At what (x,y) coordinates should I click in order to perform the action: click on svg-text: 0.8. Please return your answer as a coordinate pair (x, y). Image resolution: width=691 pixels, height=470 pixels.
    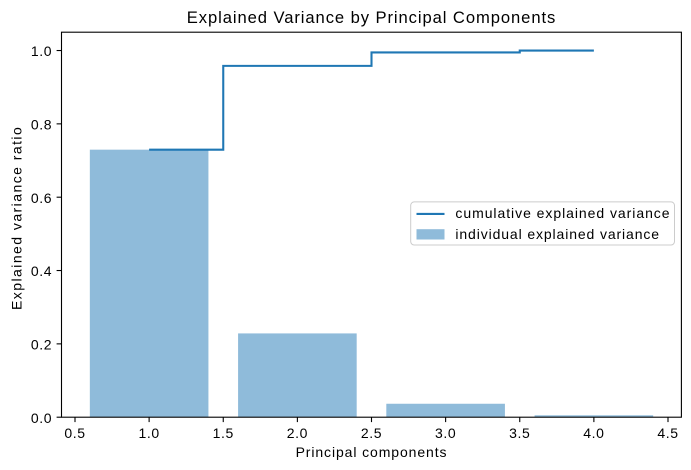
    Looking at the image, I should click on (41, 125).